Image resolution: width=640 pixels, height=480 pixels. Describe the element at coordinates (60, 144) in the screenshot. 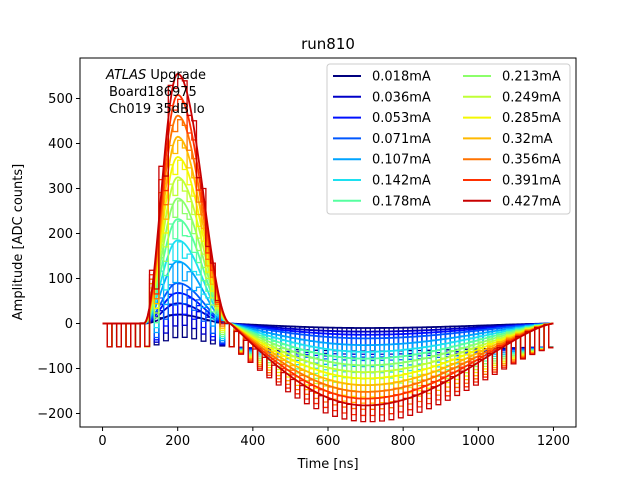

I see `y-tick-label: 400` at that location.